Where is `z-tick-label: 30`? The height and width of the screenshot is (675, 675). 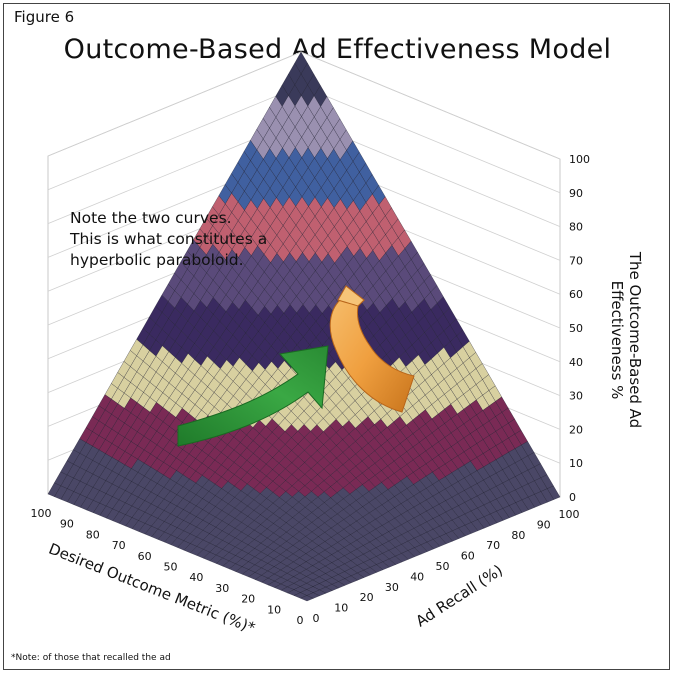 z-tick-label: 30 is located at coordinates (576, 396).